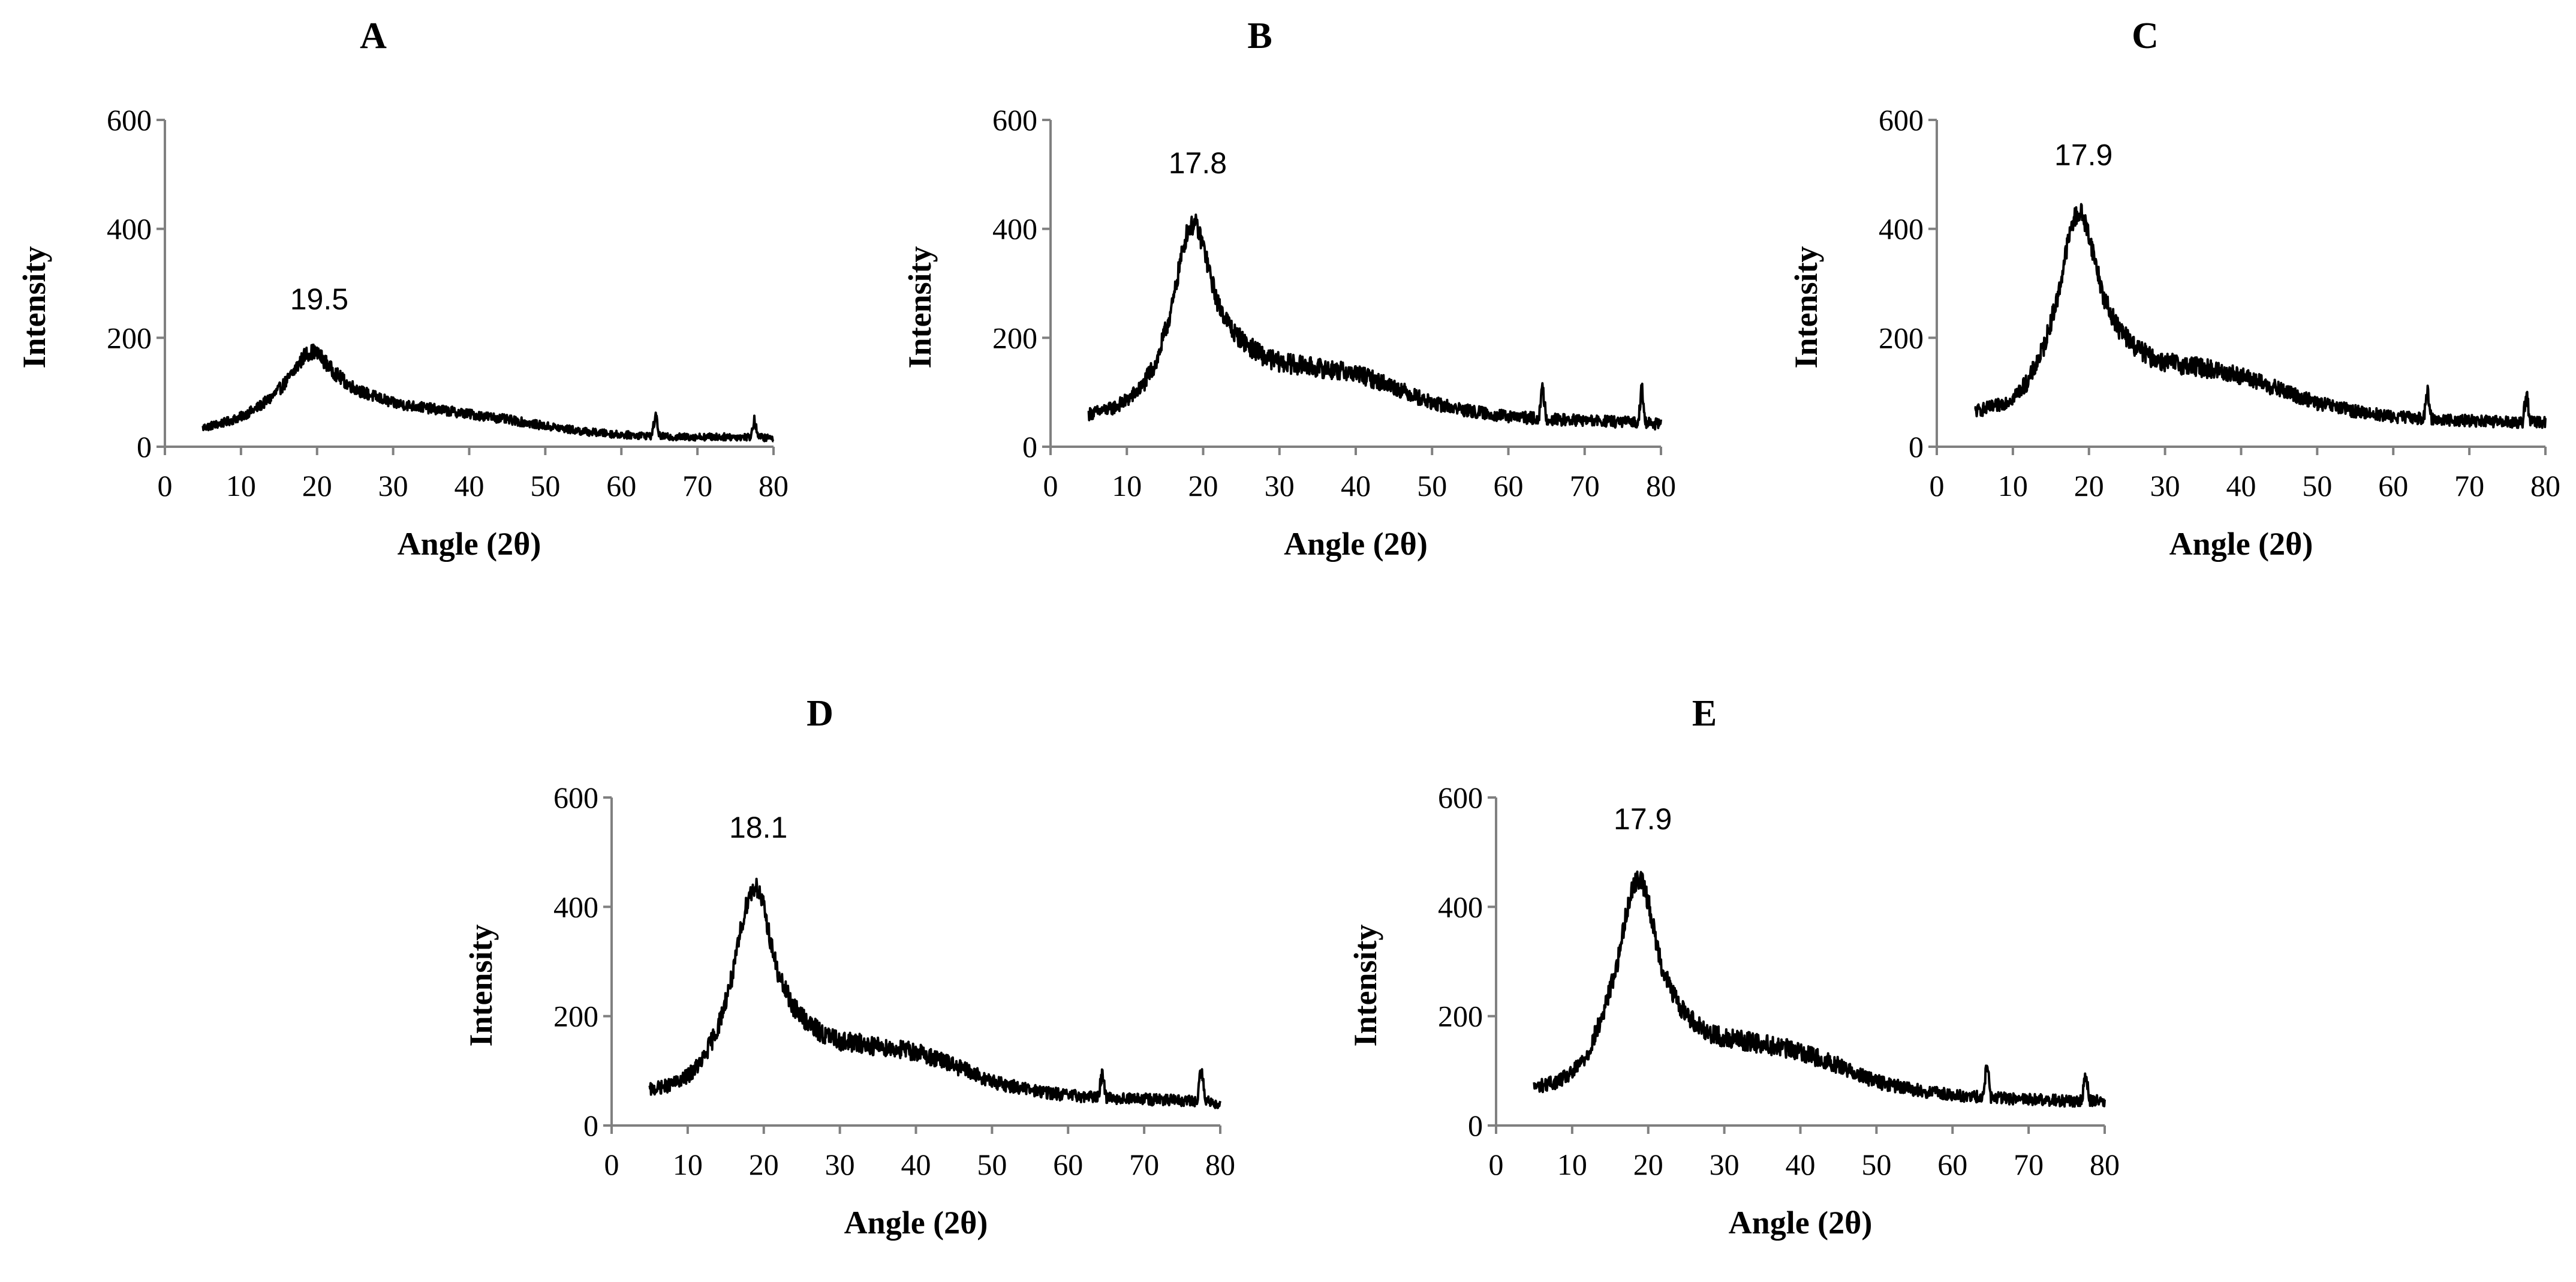 The width and height of the screenshot is (2576, 1282). I want to click on panel-title: E, so click(1704, 714).